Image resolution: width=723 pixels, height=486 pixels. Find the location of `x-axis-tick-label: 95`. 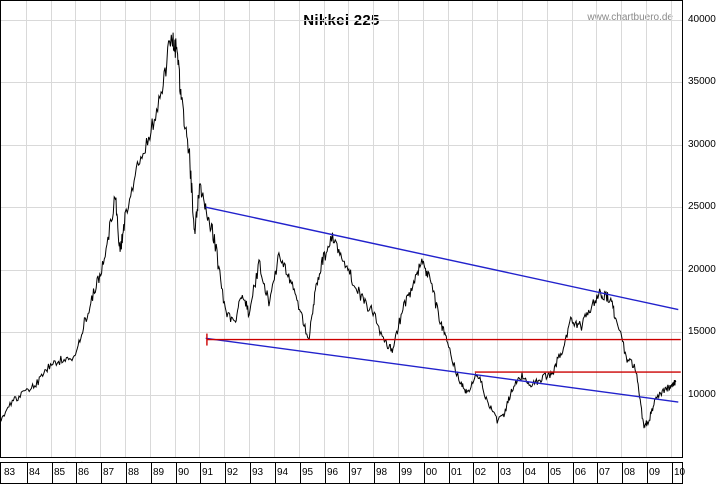

x-axis-tick-label: 95 is located at coordinates (308, 472).